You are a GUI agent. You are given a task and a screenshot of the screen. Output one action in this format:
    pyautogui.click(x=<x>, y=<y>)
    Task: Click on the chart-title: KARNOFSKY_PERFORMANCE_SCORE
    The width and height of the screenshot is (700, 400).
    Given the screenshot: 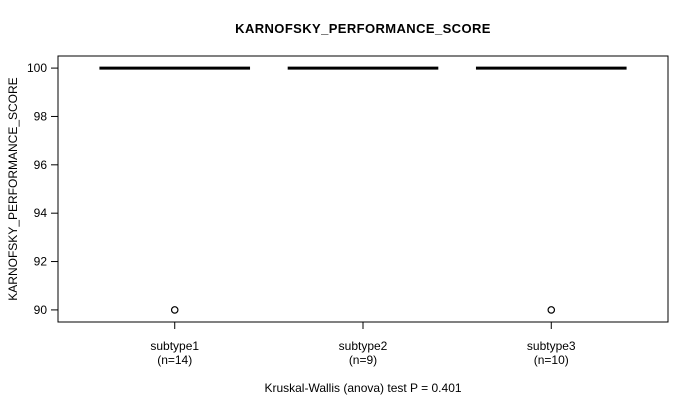 What is the action you would take?
    pyautogui.click(x=363, y=28)
    